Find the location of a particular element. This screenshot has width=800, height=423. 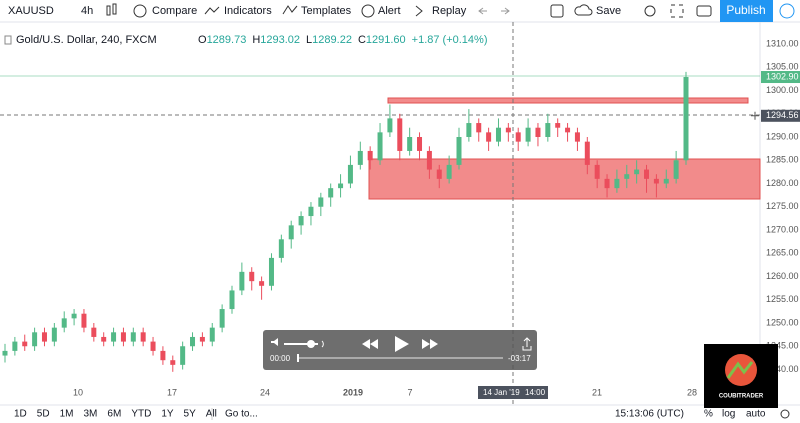

settings-icon is located at coordinates (650, 11).